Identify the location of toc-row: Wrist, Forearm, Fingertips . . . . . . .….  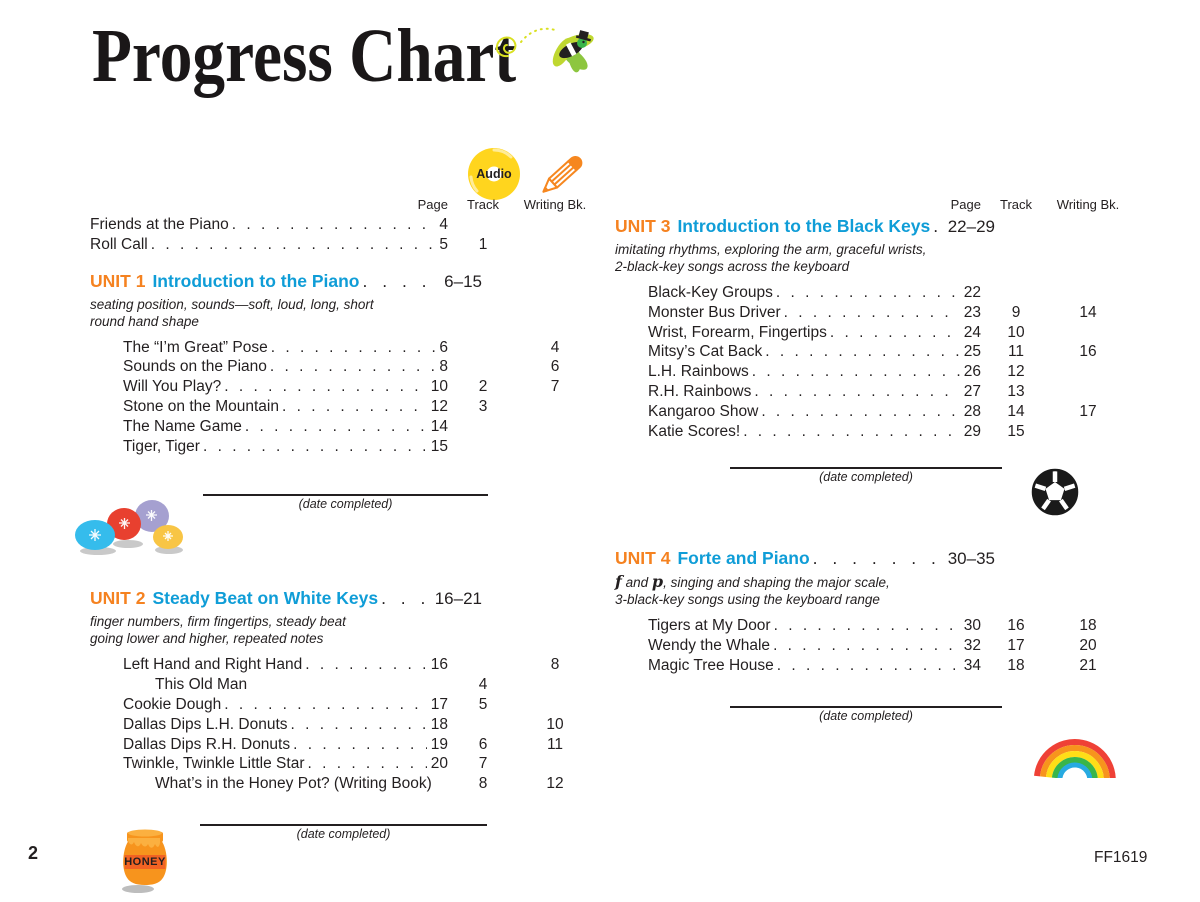
(870, 333).